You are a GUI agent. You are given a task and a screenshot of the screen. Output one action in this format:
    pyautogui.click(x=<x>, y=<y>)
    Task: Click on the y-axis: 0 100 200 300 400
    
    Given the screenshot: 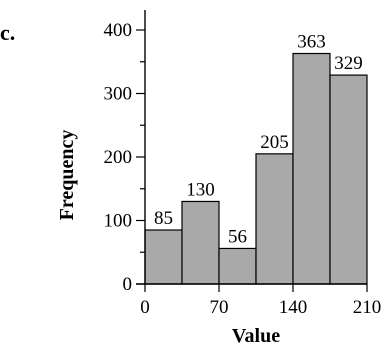 What is the action you would take?
    pyautogui.click(x=125, y=152)
    